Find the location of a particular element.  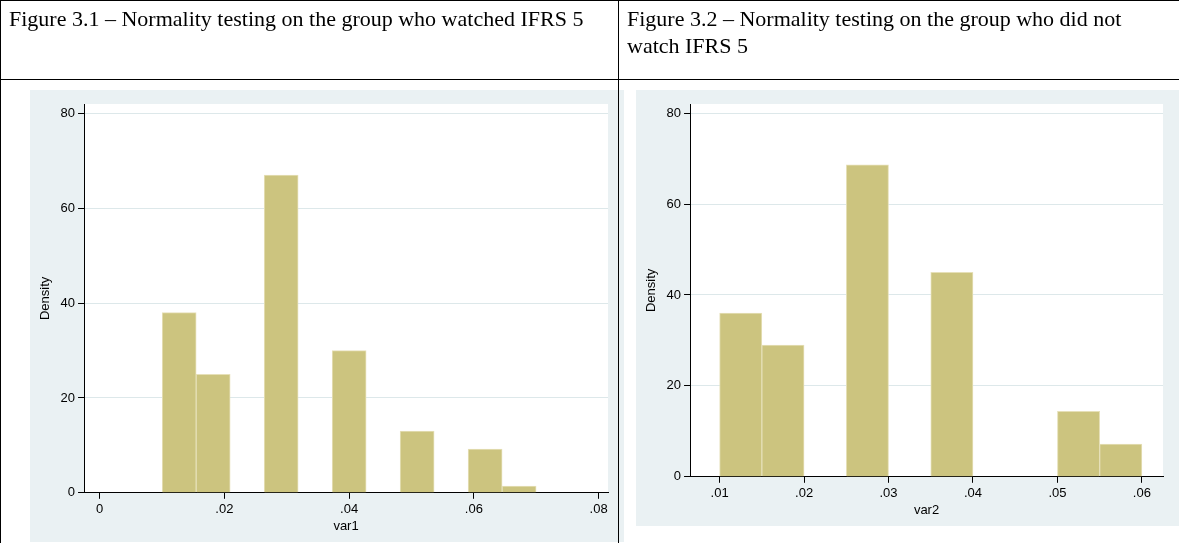

y-tick-label: 0 is located at coordinates (677, 476).